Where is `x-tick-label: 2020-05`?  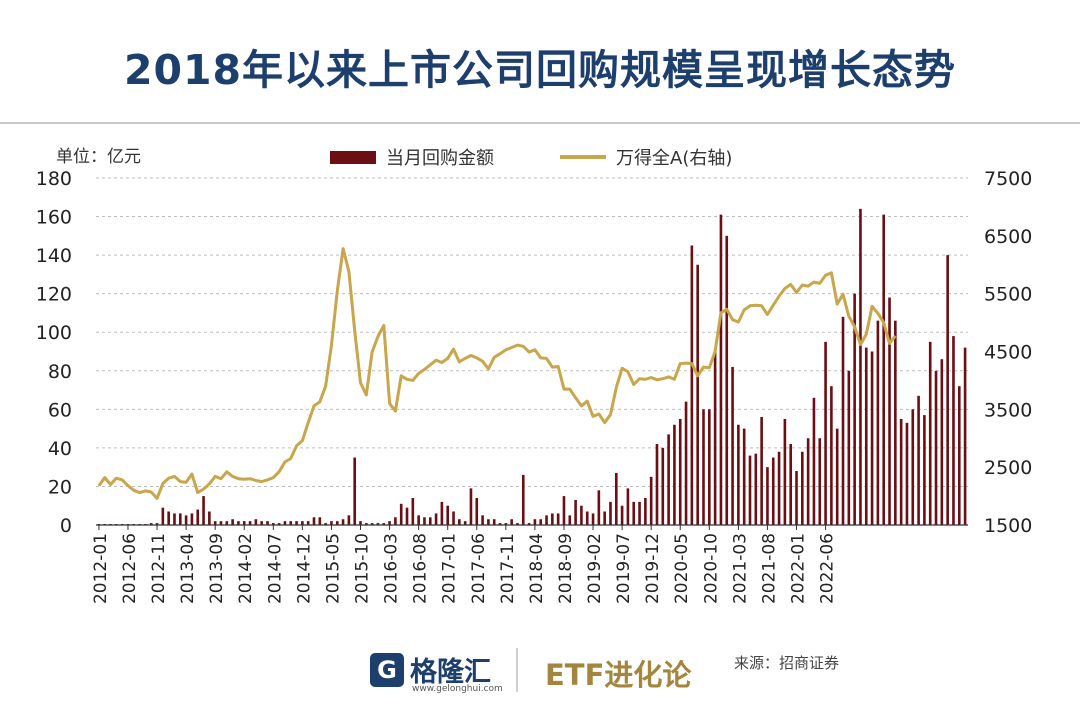
x-tick-label: 2020-05 is located at coordinates (682, 568).